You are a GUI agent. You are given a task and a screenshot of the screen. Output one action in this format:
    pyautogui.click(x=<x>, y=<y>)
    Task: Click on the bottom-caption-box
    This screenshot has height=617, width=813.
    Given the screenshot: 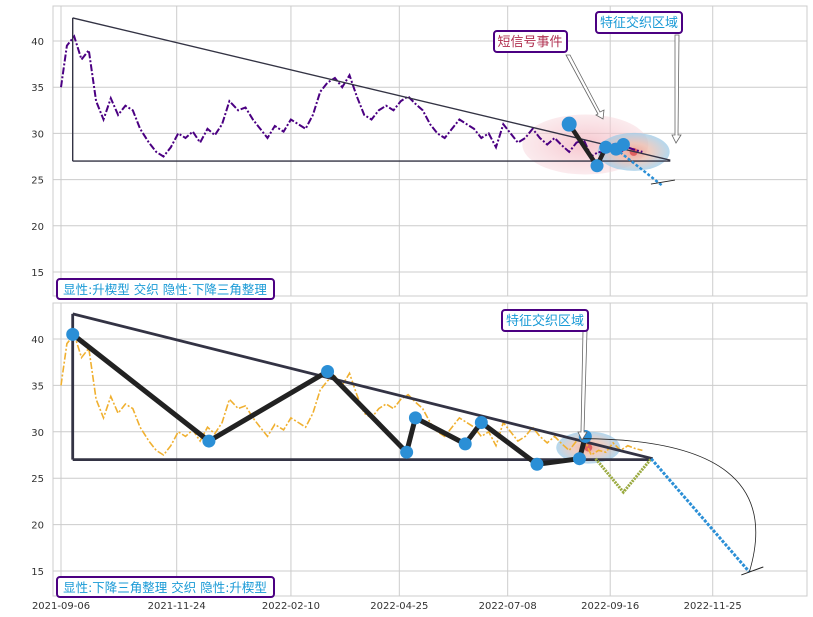 What is the action you would take?
    pyautogui.click(x=165, y=587)
    